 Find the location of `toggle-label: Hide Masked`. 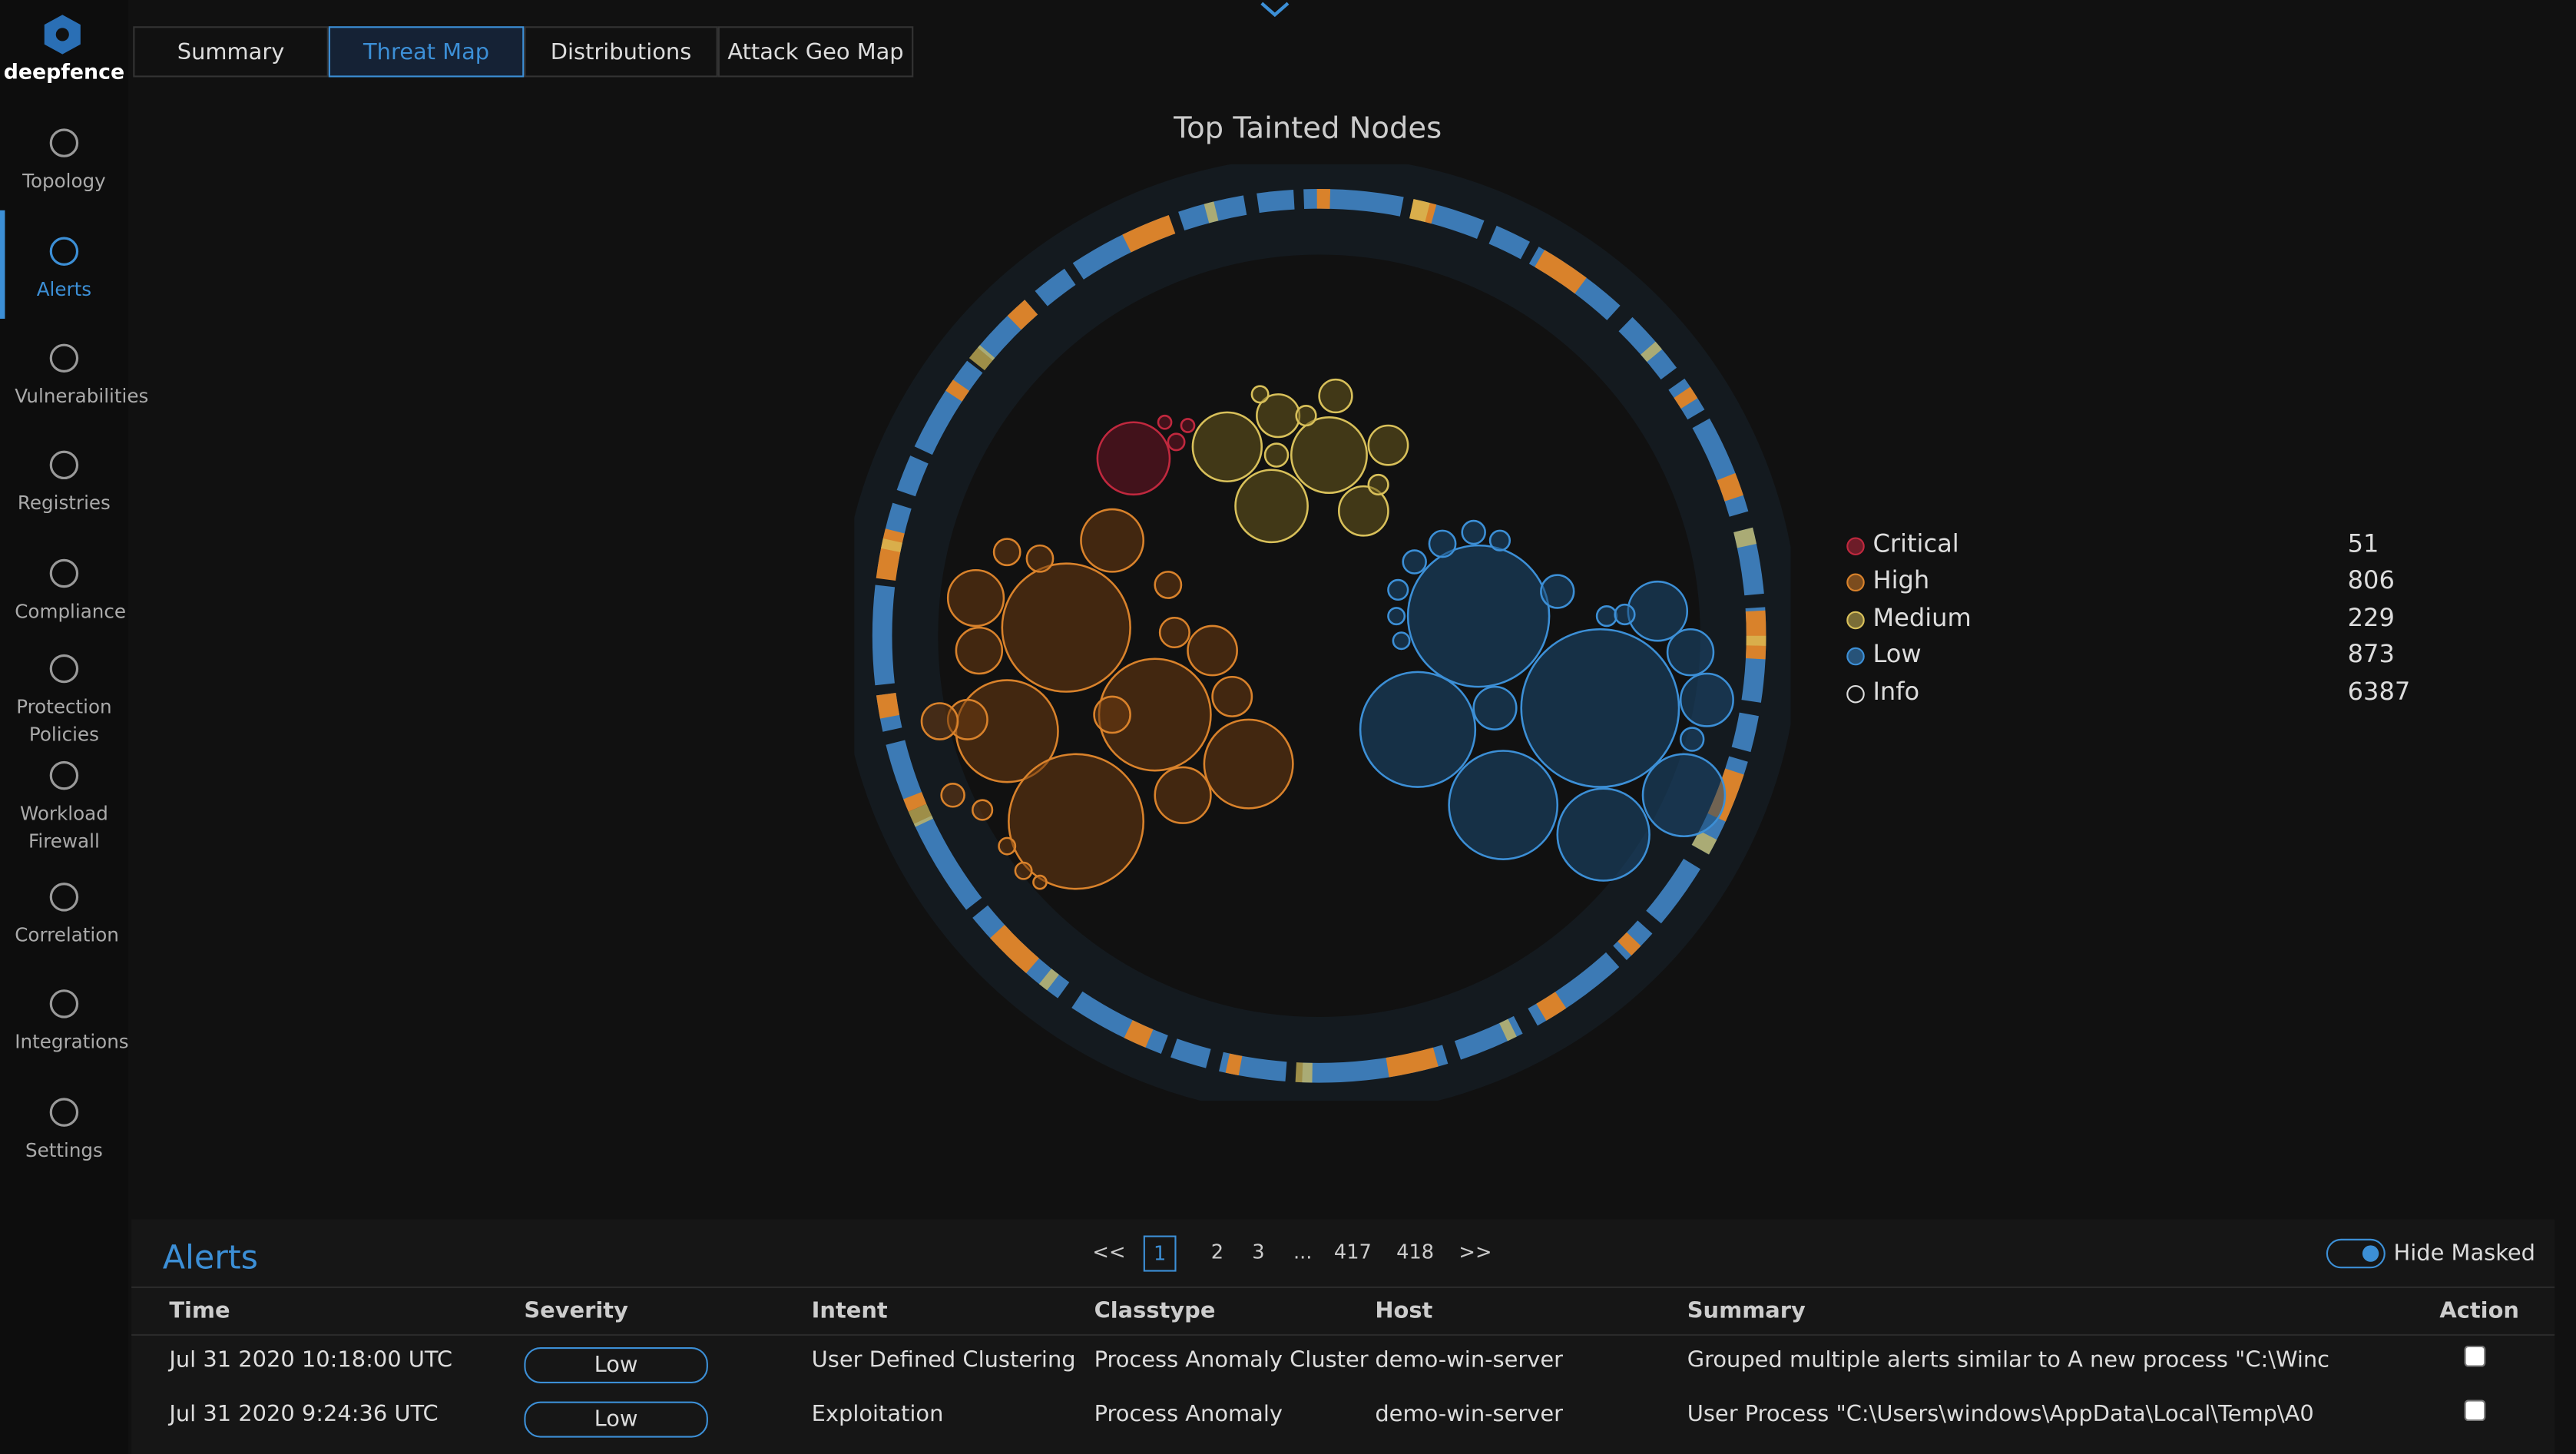

toggle-label: Hide Masked is located at coordinates (2464, 1253).